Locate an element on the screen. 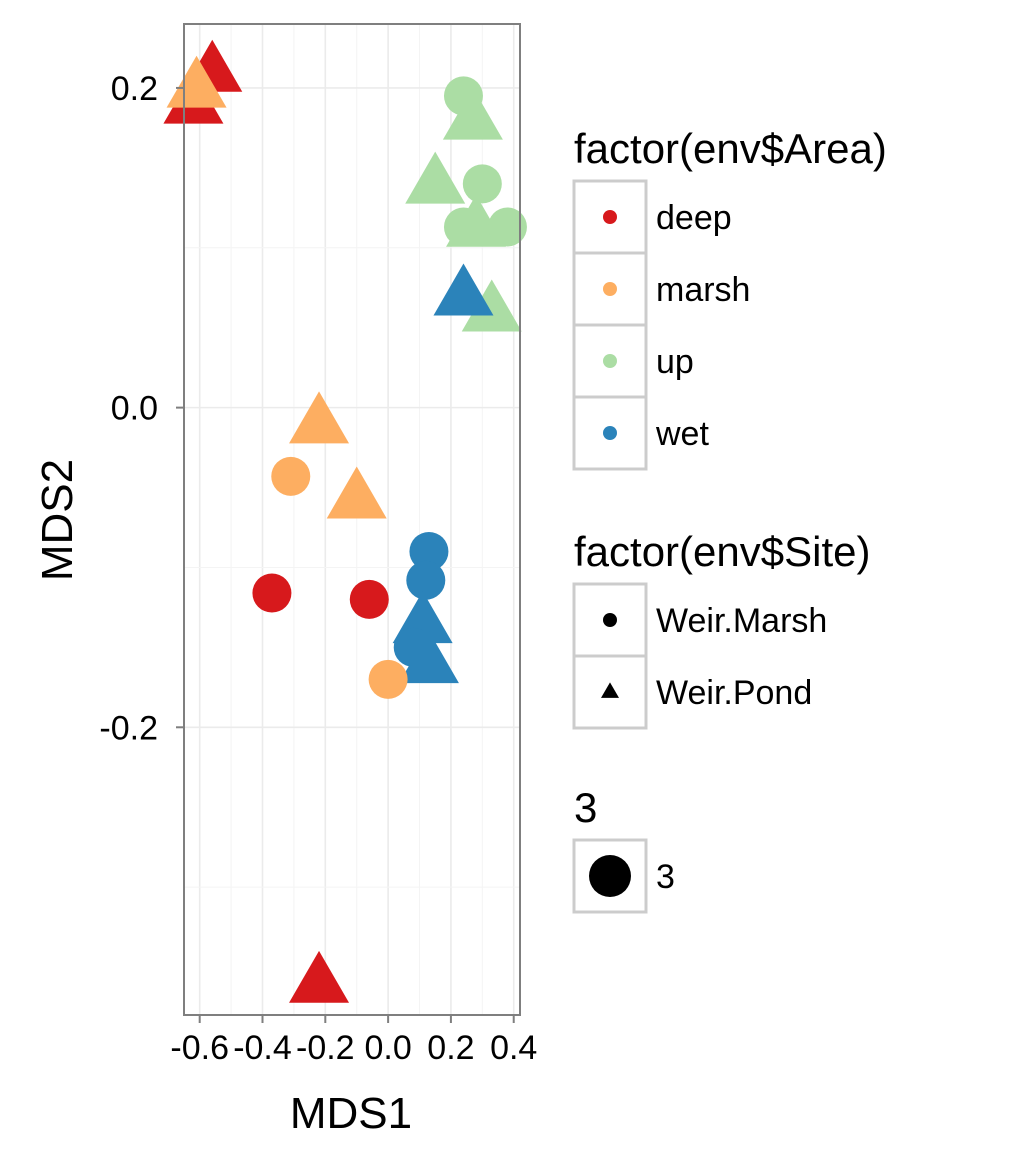 This screenshot has height=1162, width=1028. legend-label: 3 is located at coordinates (665, 877).